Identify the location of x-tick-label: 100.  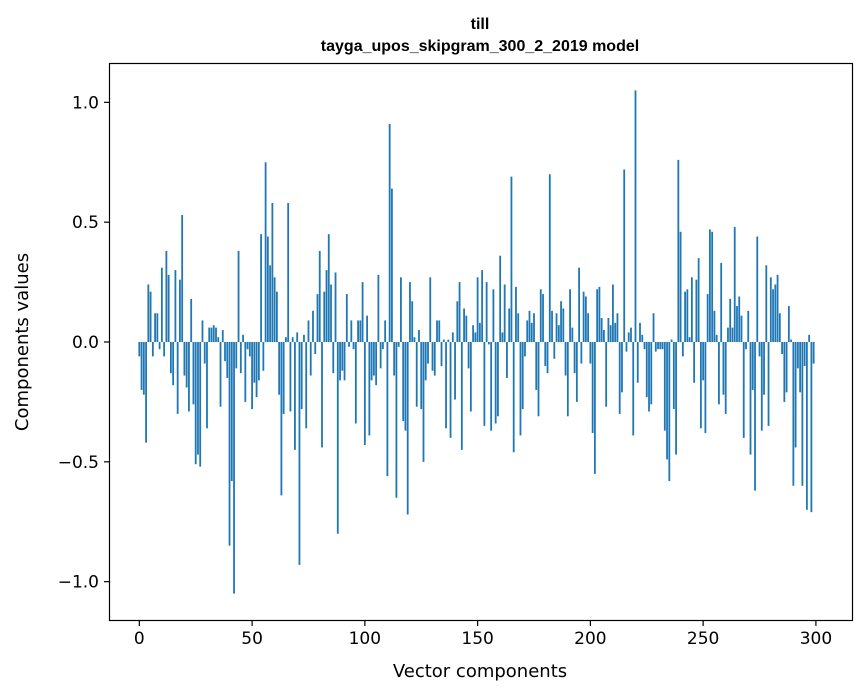
(365, 639).